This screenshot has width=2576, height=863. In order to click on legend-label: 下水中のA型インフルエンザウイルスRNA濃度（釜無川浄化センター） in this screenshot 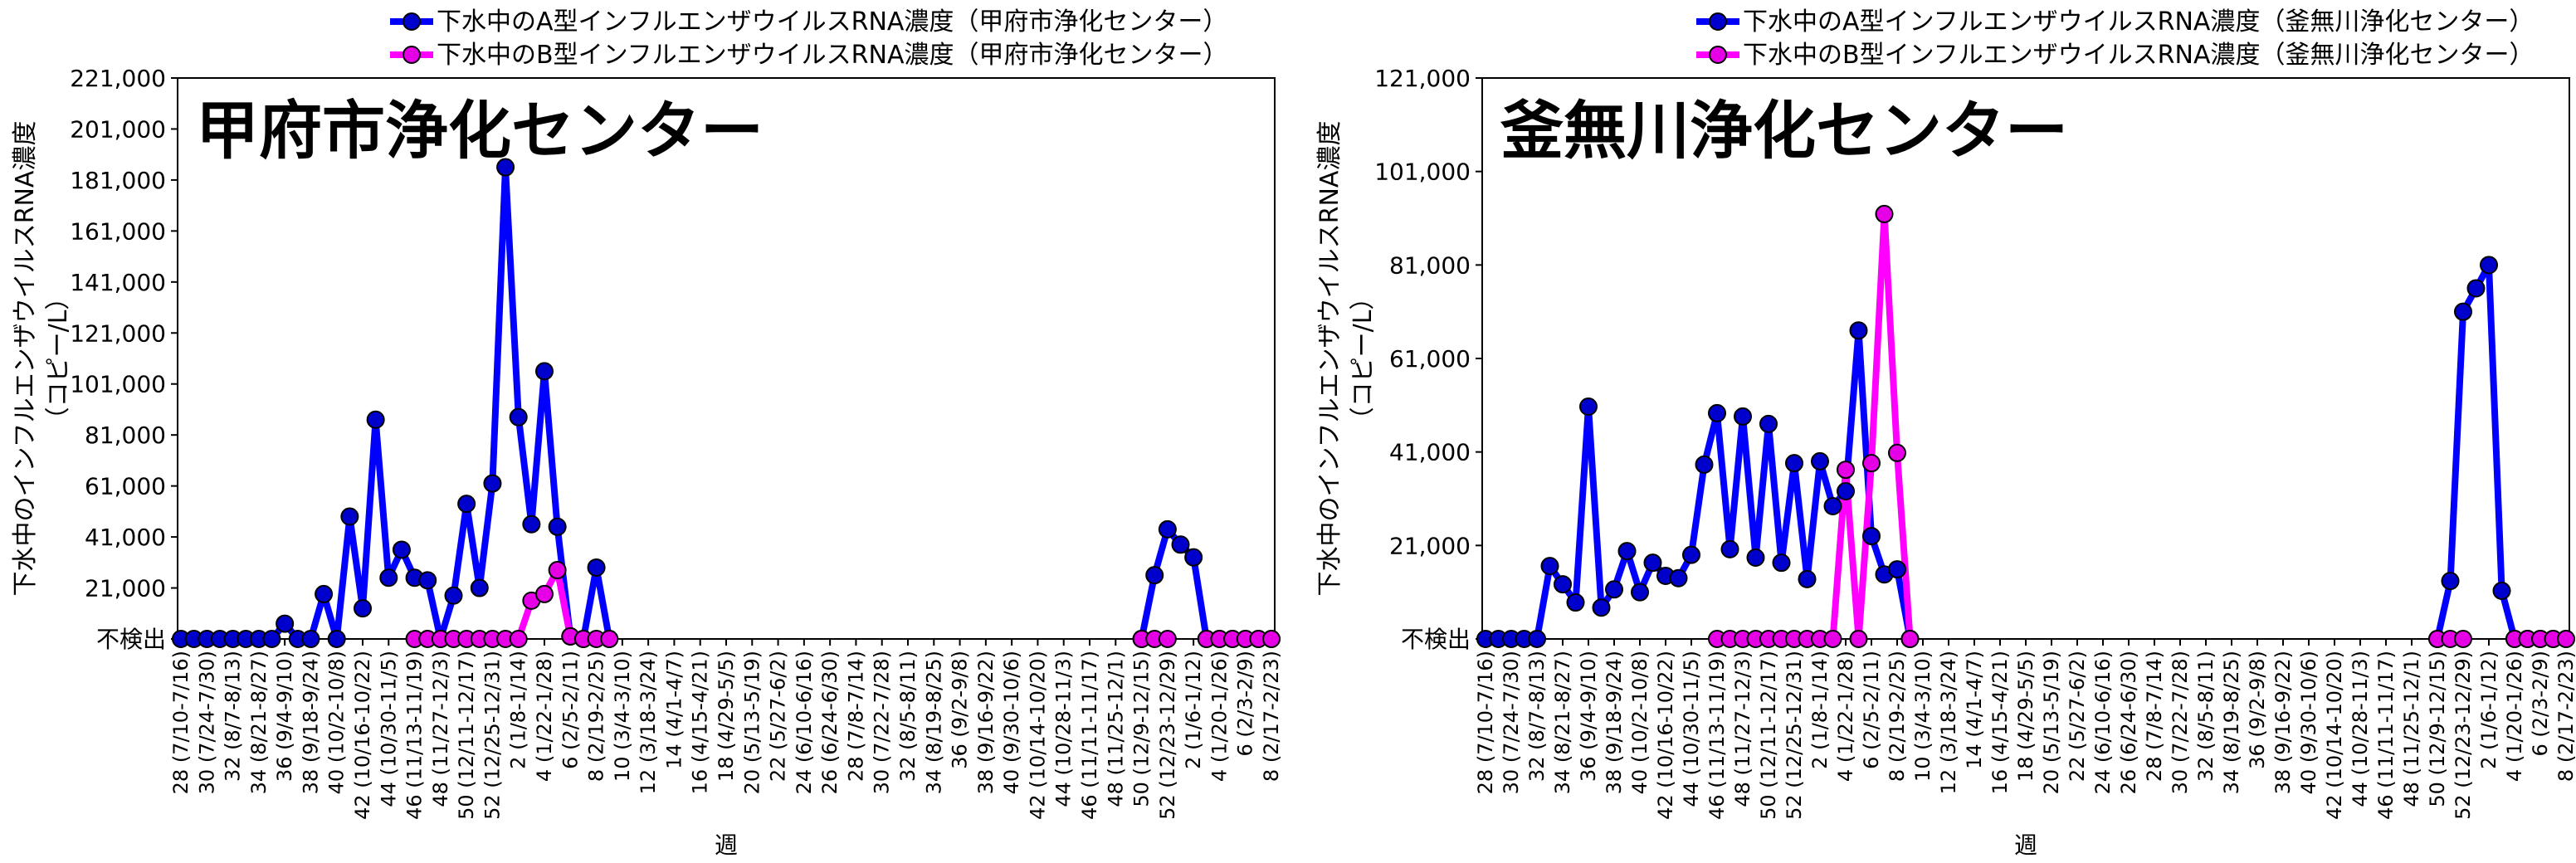, I will do `click(2139, 22)`.